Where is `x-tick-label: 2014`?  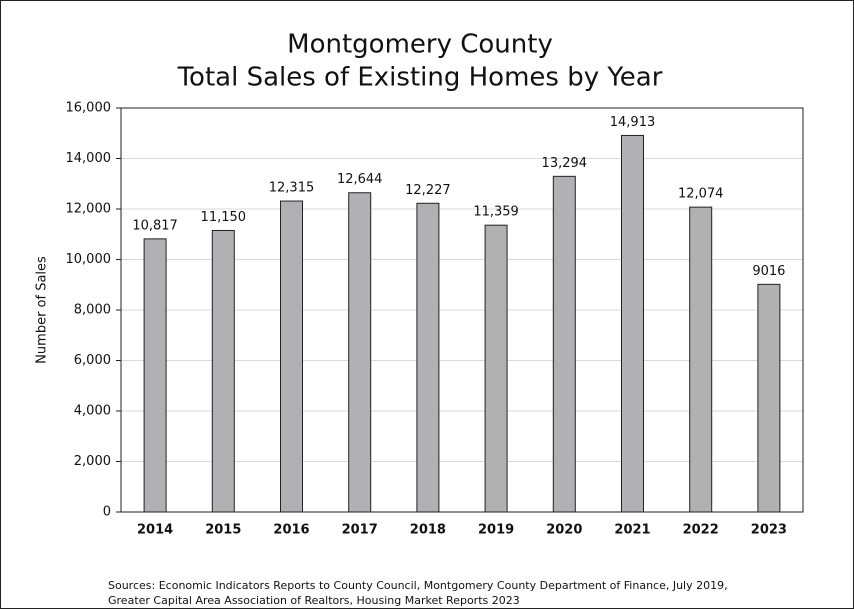 x-tick-label: 2014 is located at coordinates (155, 530).